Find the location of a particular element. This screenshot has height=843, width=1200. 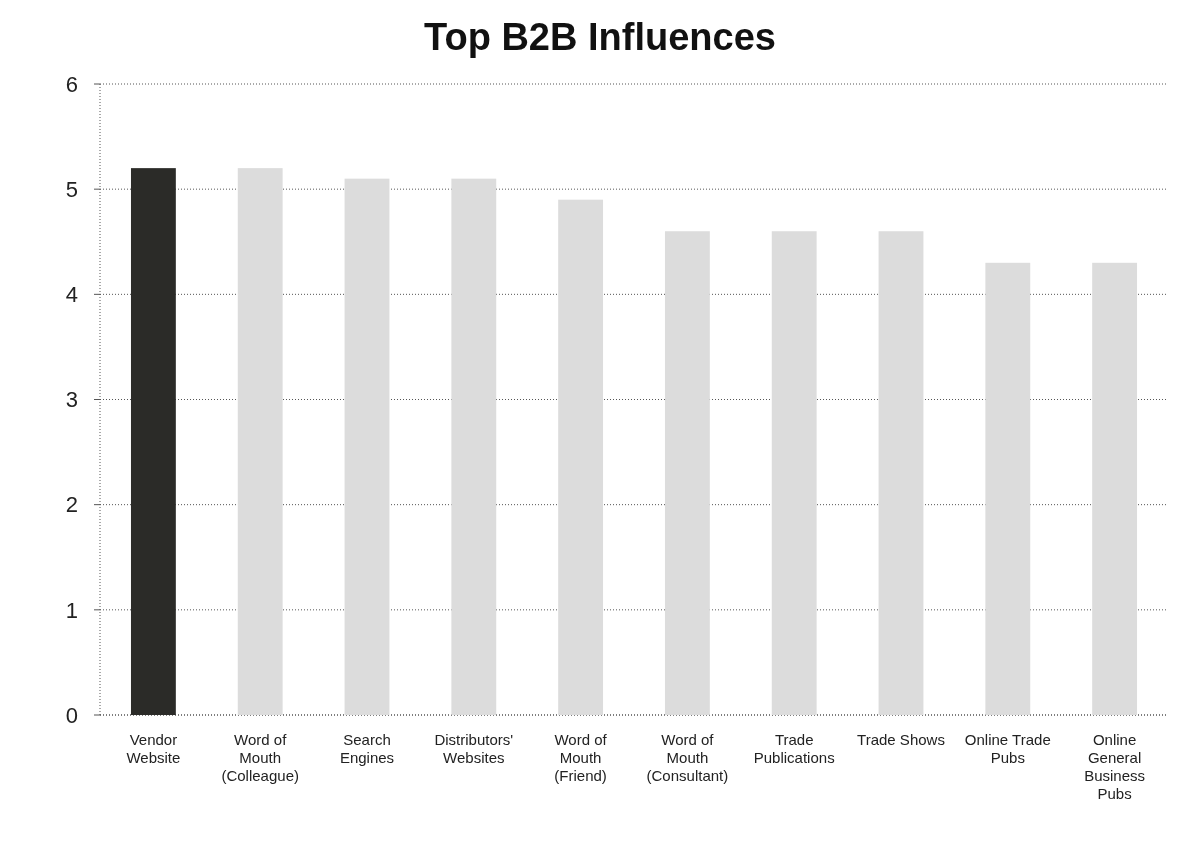

x-tick-label: Trade Publications is located at coordinates (794, 748).